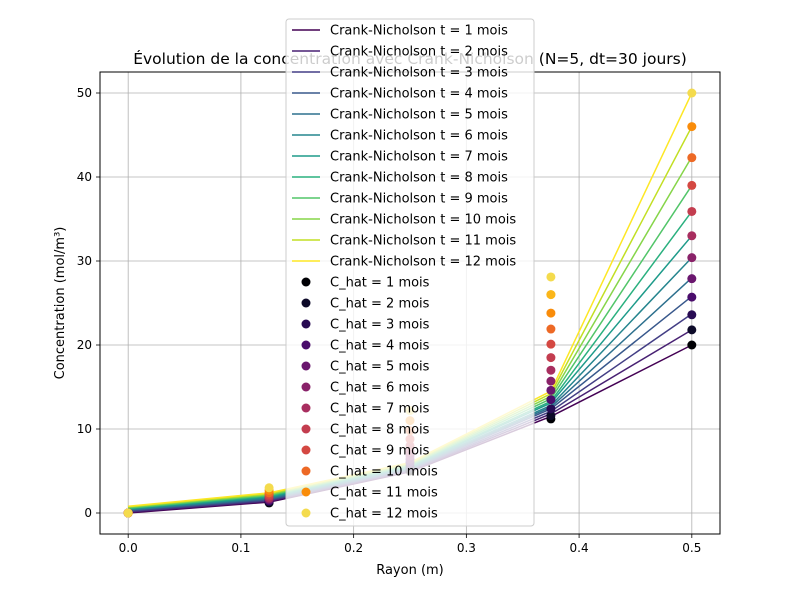 Image resolution: width=800 pixels, height=604 pixels. Describe the element at coordinates (380, 430) in the screenshot. I see `legend-label: C_hat = 8 mois` at that location.